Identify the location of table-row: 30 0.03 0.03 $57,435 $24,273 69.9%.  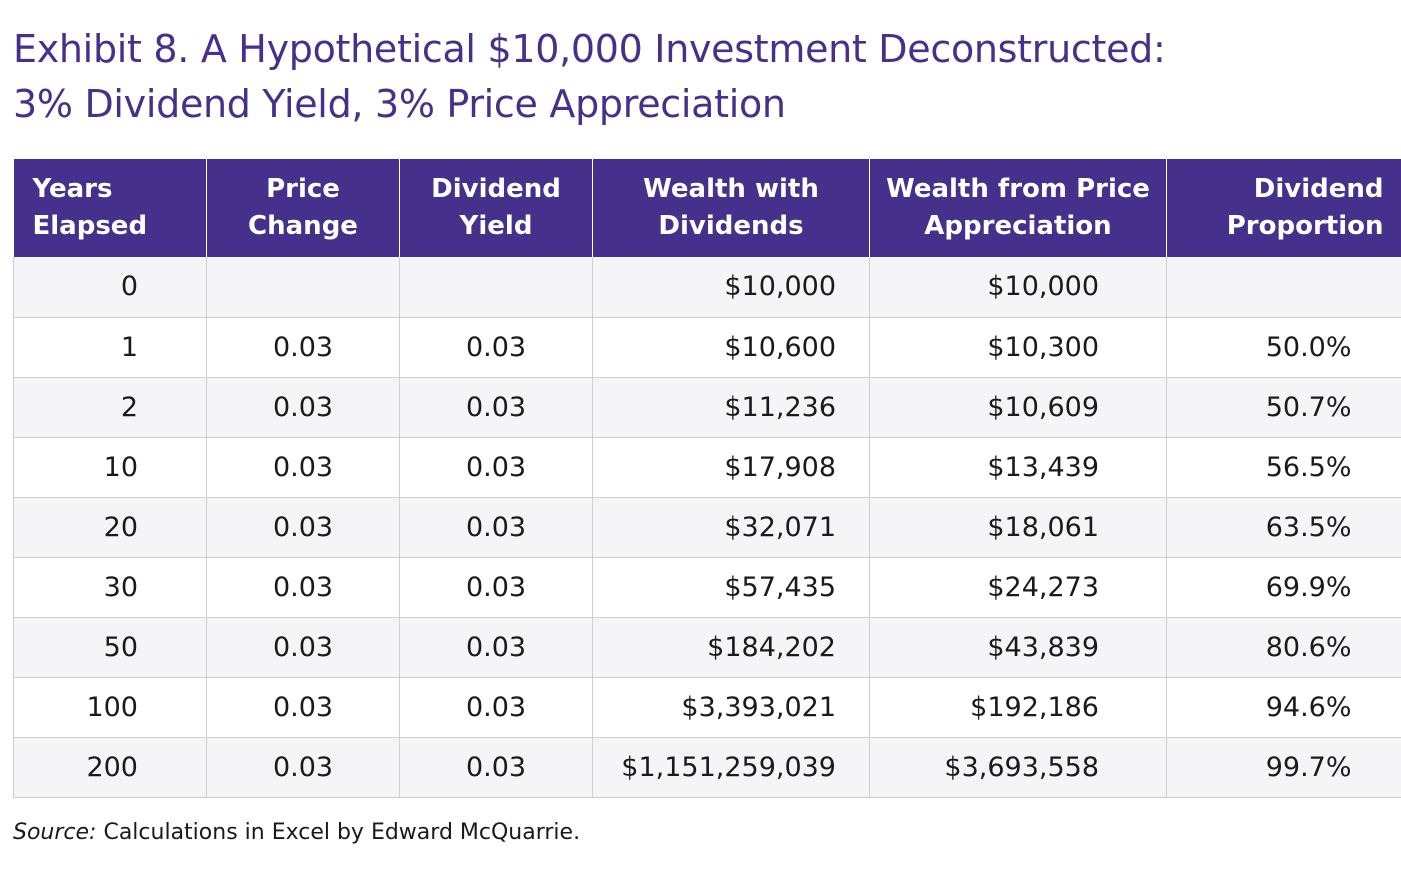
(707, 587).